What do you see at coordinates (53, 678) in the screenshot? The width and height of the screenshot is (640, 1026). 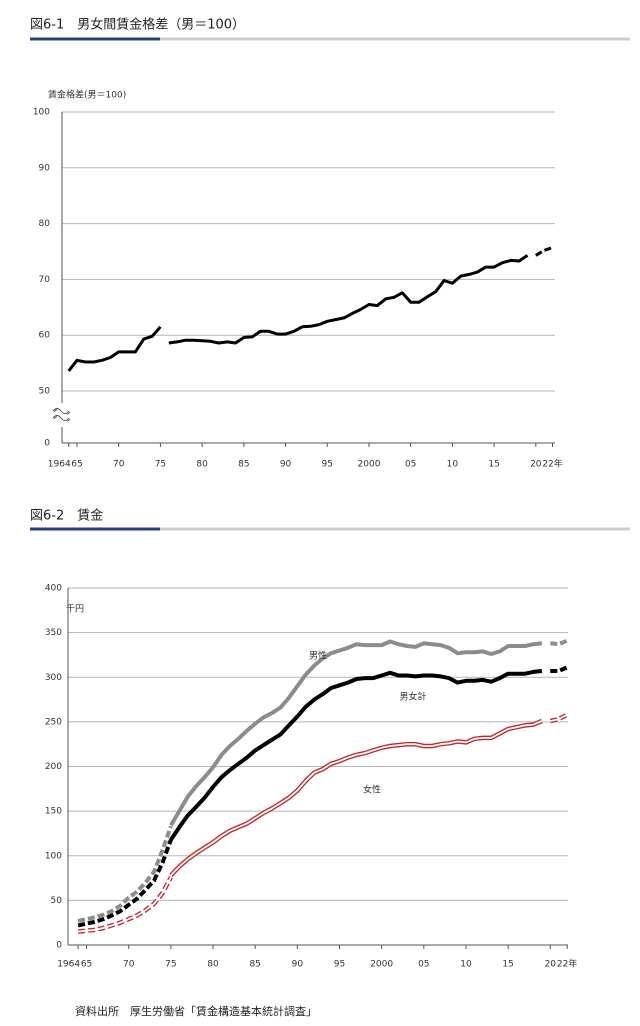 I see `y-tick-label: 300` at bounding box center [53, 678].